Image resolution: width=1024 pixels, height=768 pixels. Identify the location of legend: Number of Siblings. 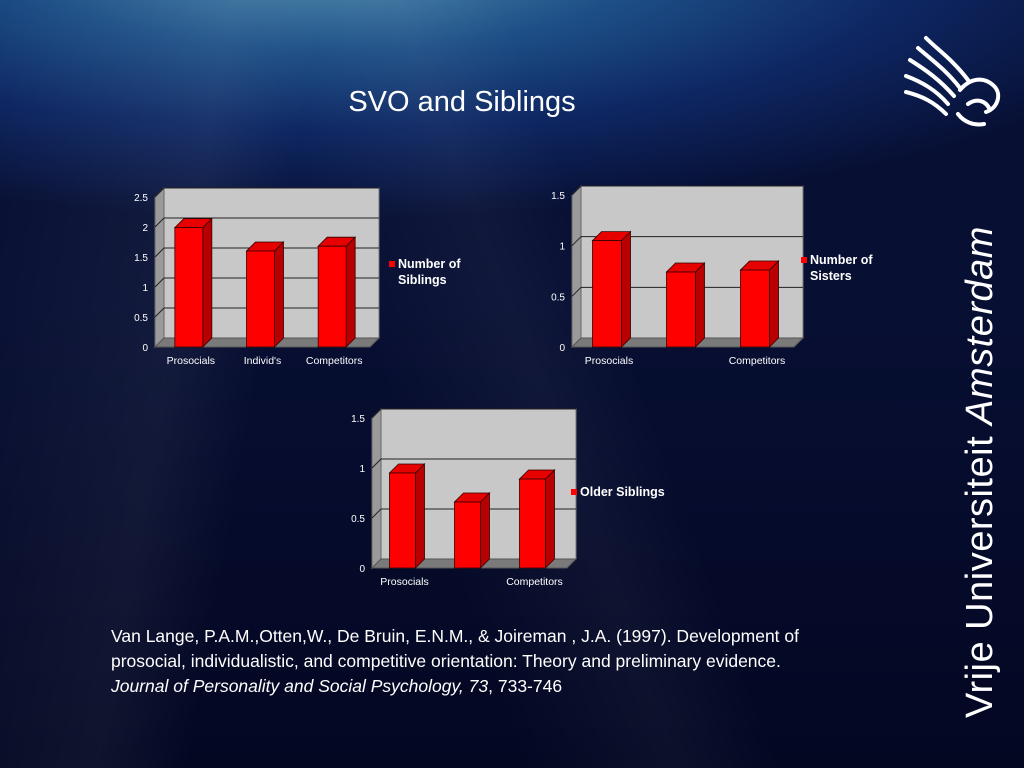
(425, 272).